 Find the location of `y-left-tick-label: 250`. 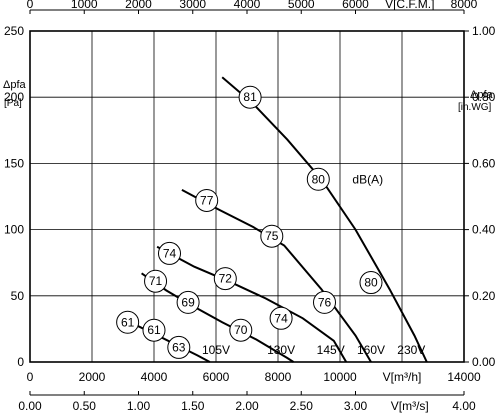

y-left-tick-label: 250 is located at coordinates (14, 31).